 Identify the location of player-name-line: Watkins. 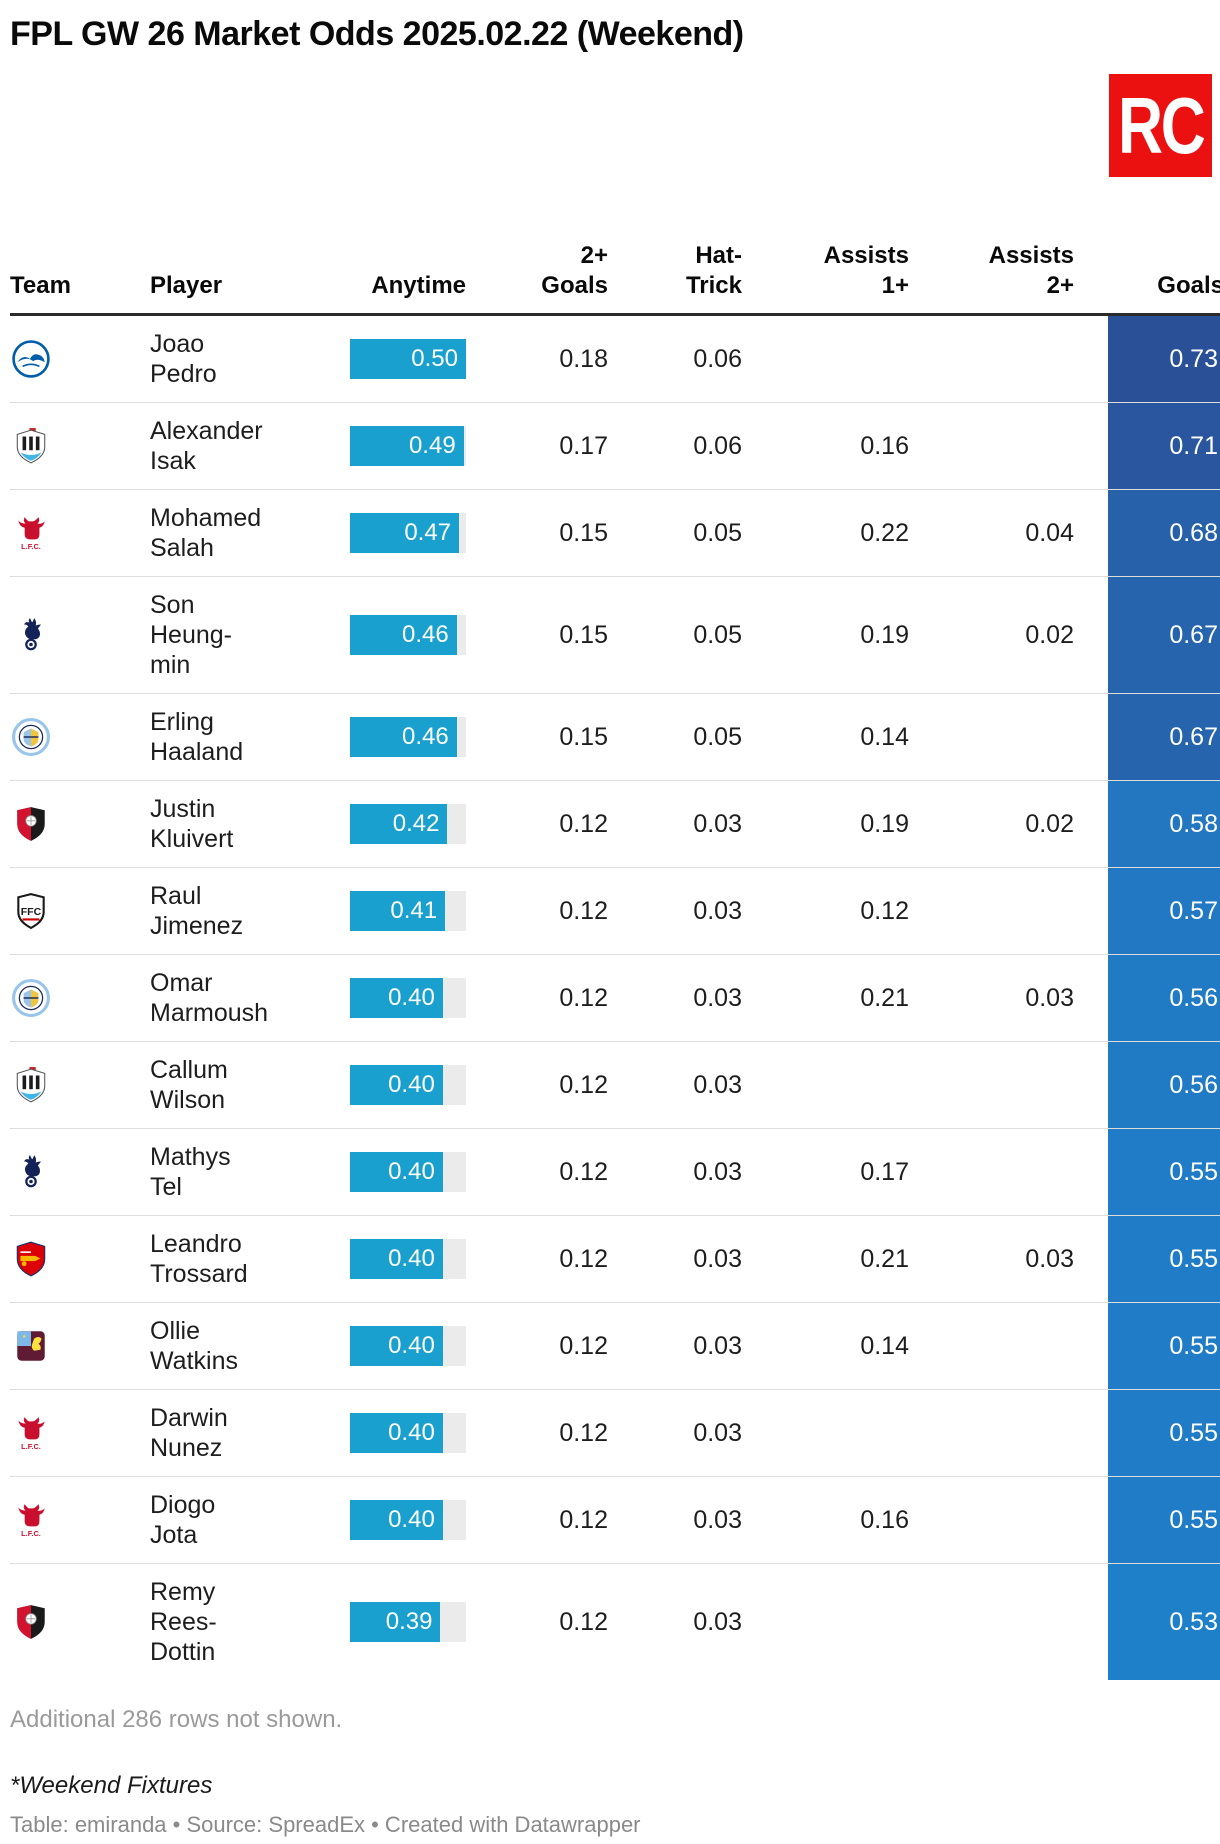
(194, 1361).